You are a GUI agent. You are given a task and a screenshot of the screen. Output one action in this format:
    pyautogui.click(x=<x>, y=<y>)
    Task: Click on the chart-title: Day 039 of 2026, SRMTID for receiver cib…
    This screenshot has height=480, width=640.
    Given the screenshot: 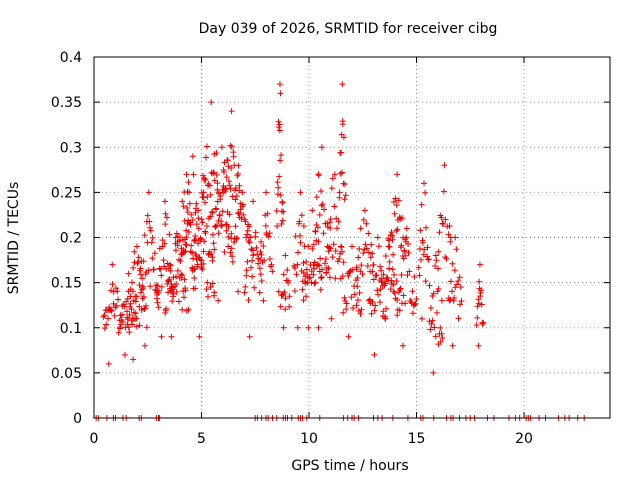 What is the action you would take?
    pyautogui.click(x=348, y=29)
    